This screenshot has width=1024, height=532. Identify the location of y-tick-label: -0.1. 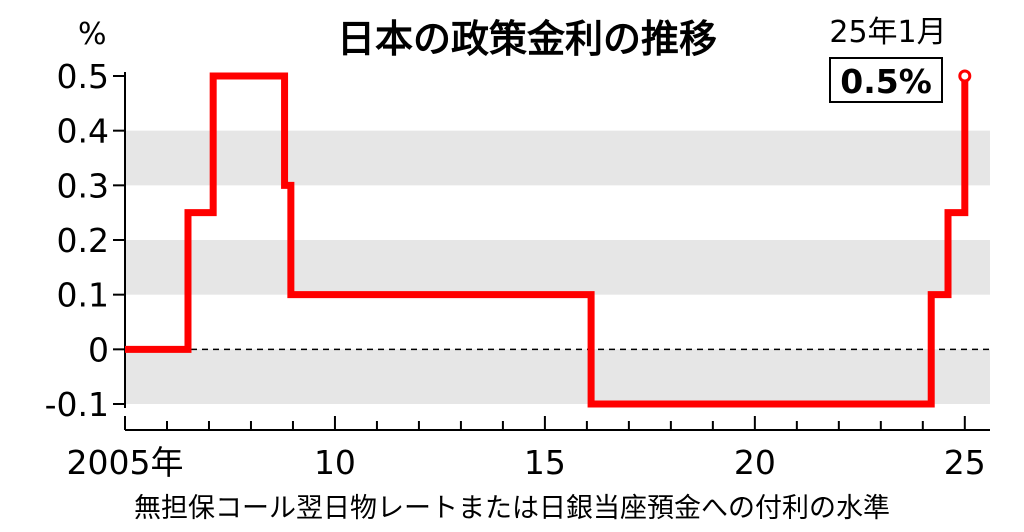
(77, 404).